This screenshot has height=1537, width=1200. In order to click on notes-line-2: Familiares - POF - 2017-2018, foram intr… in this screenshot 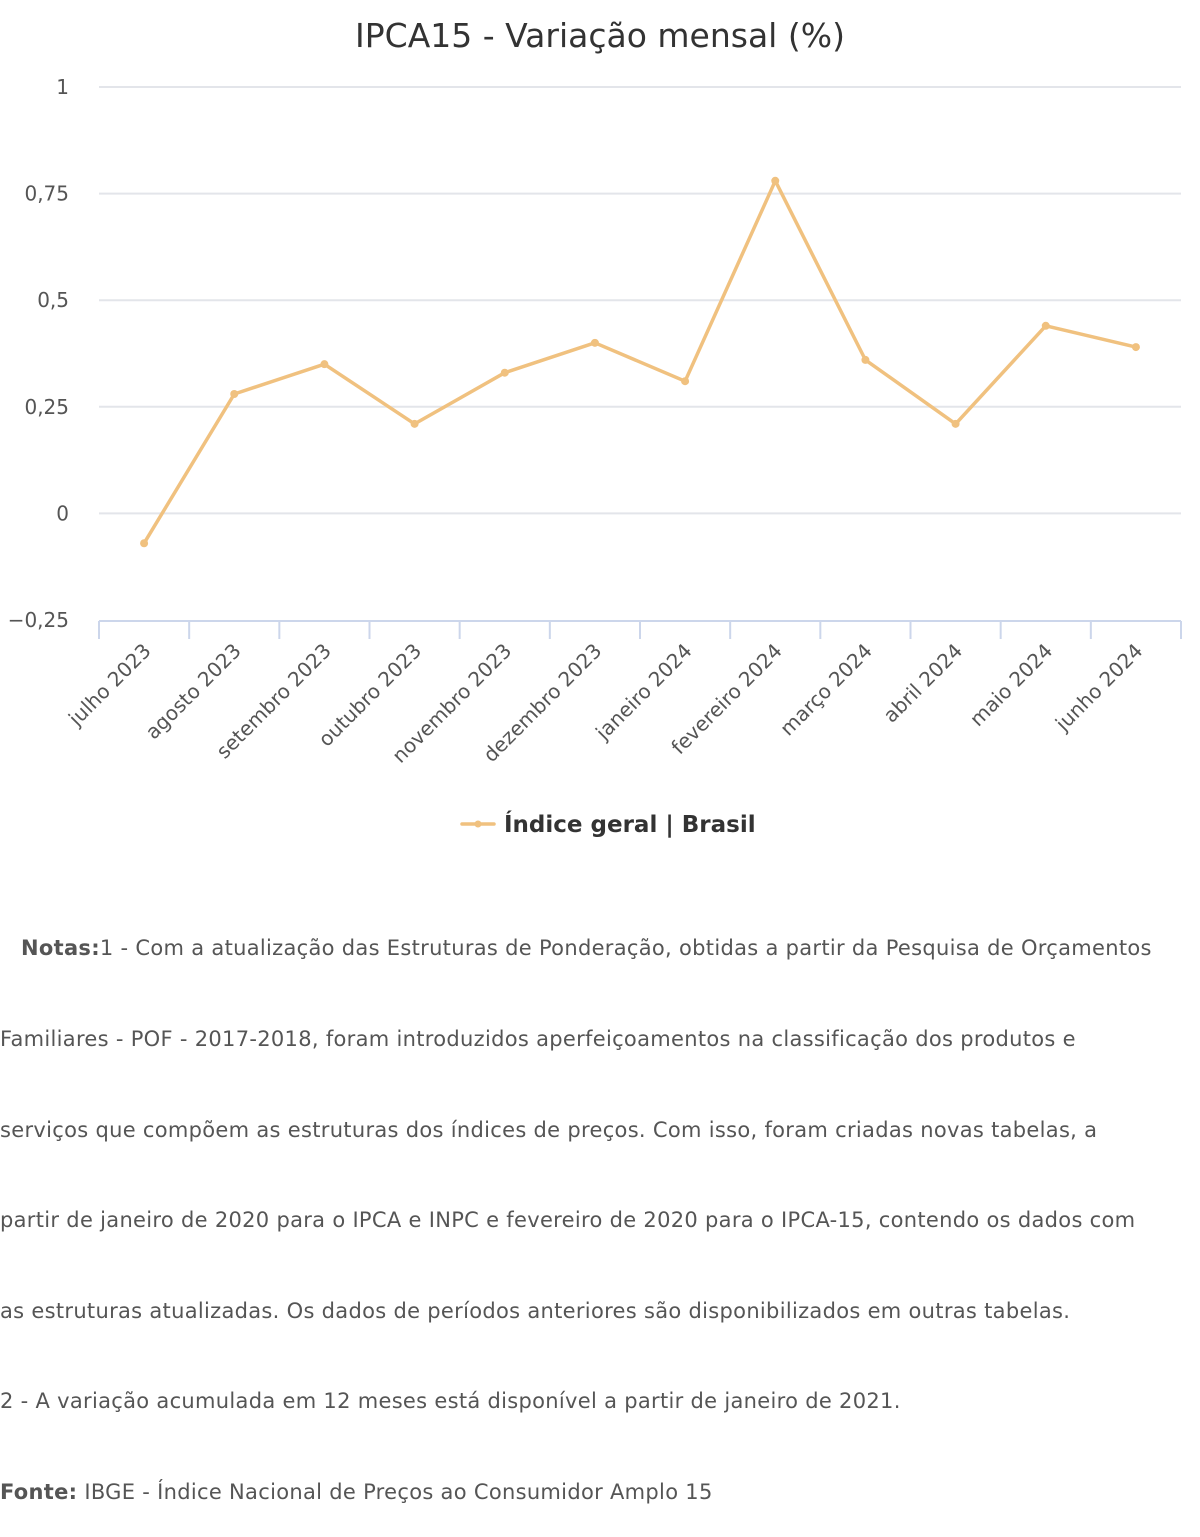, I will do `click(538, 1039)`.